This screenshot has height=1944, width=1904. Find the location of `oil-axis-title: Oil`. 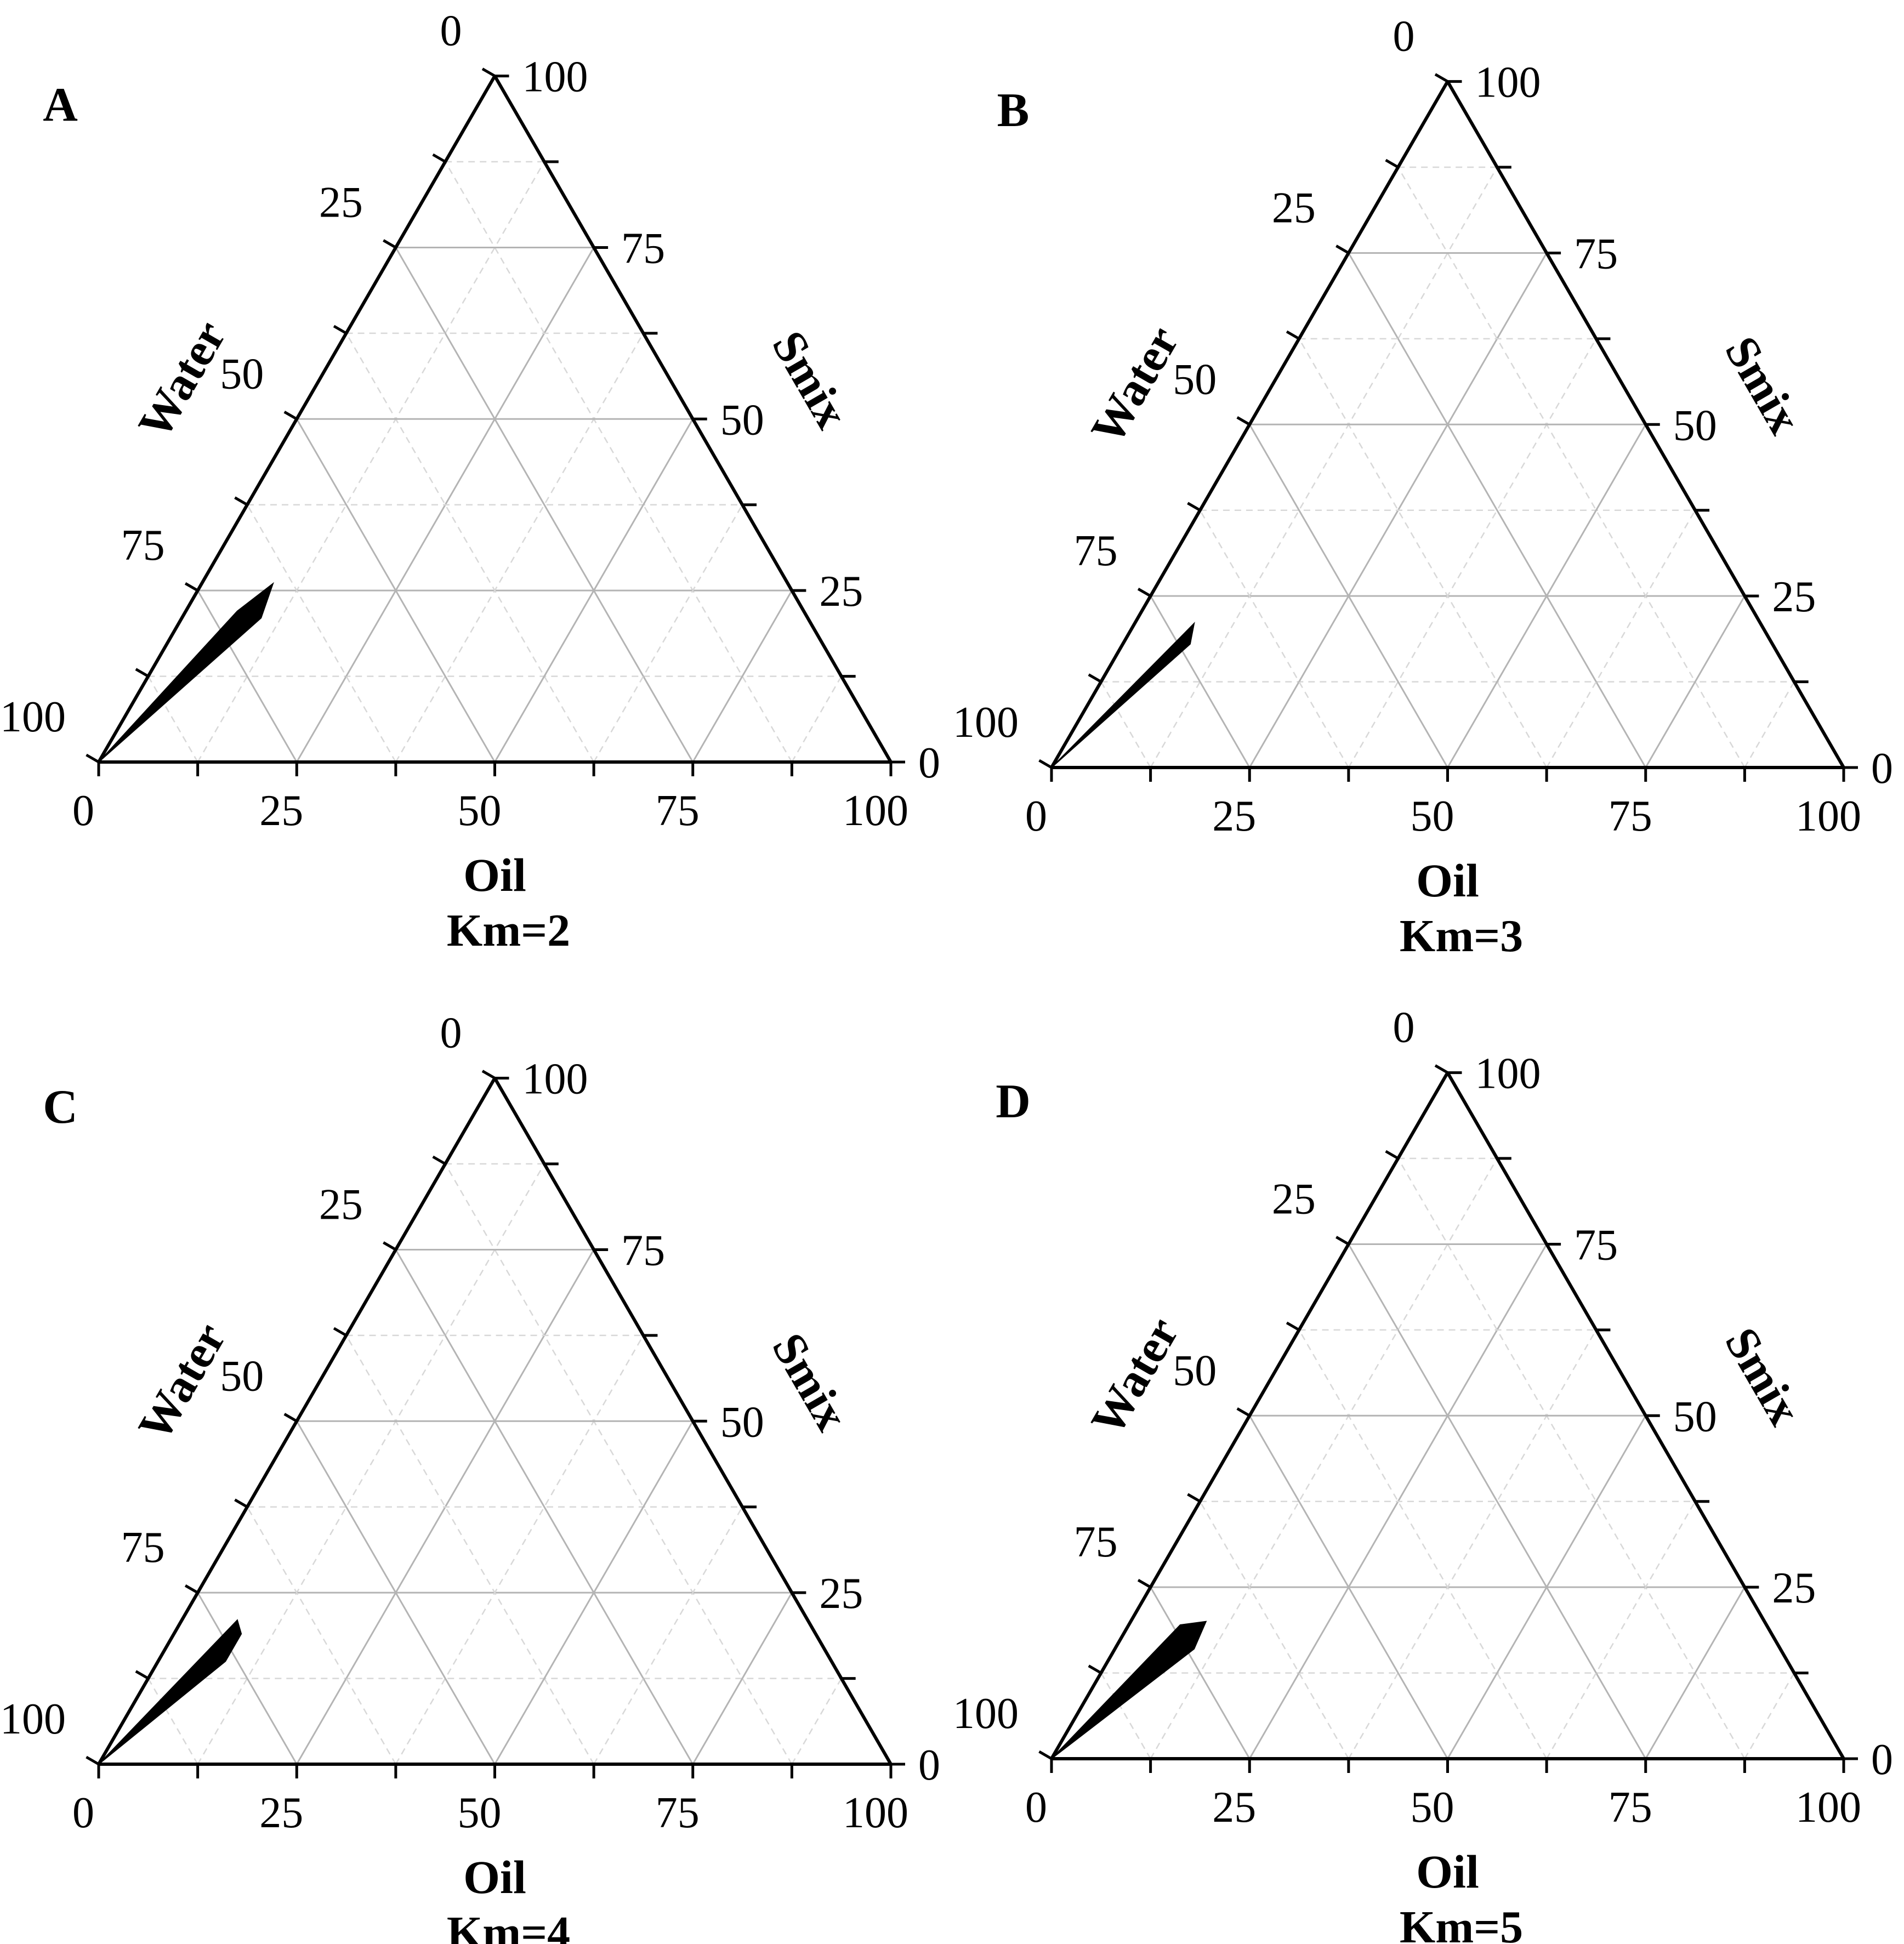

oil-axis-title: Oil is located at coordinates (1447, 881).